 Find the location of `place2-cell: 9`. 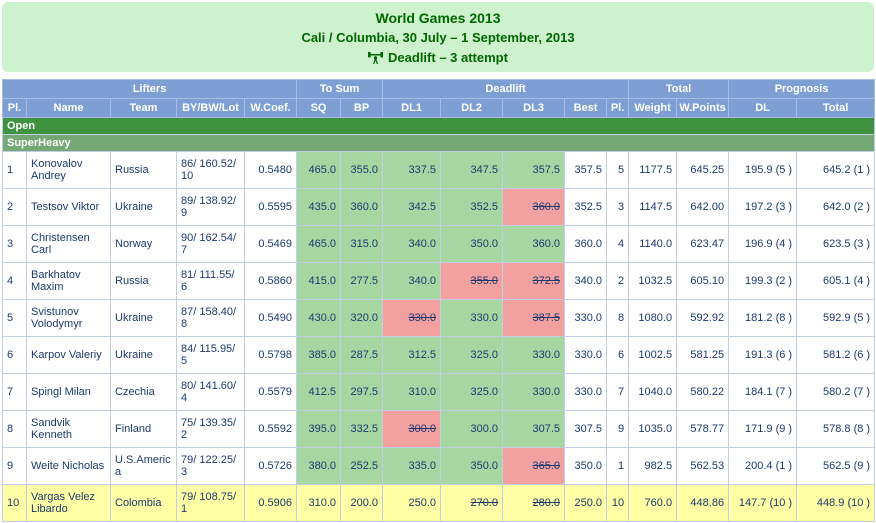

place2-cell: 9 is located at coordinates (618, 429).